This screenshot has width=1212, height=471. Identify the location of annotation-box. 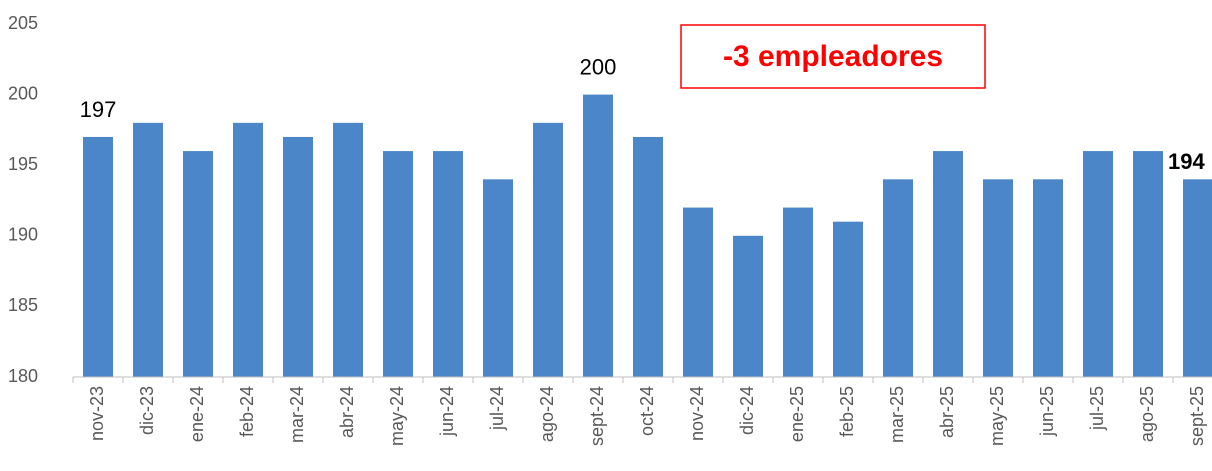
(833, 56).